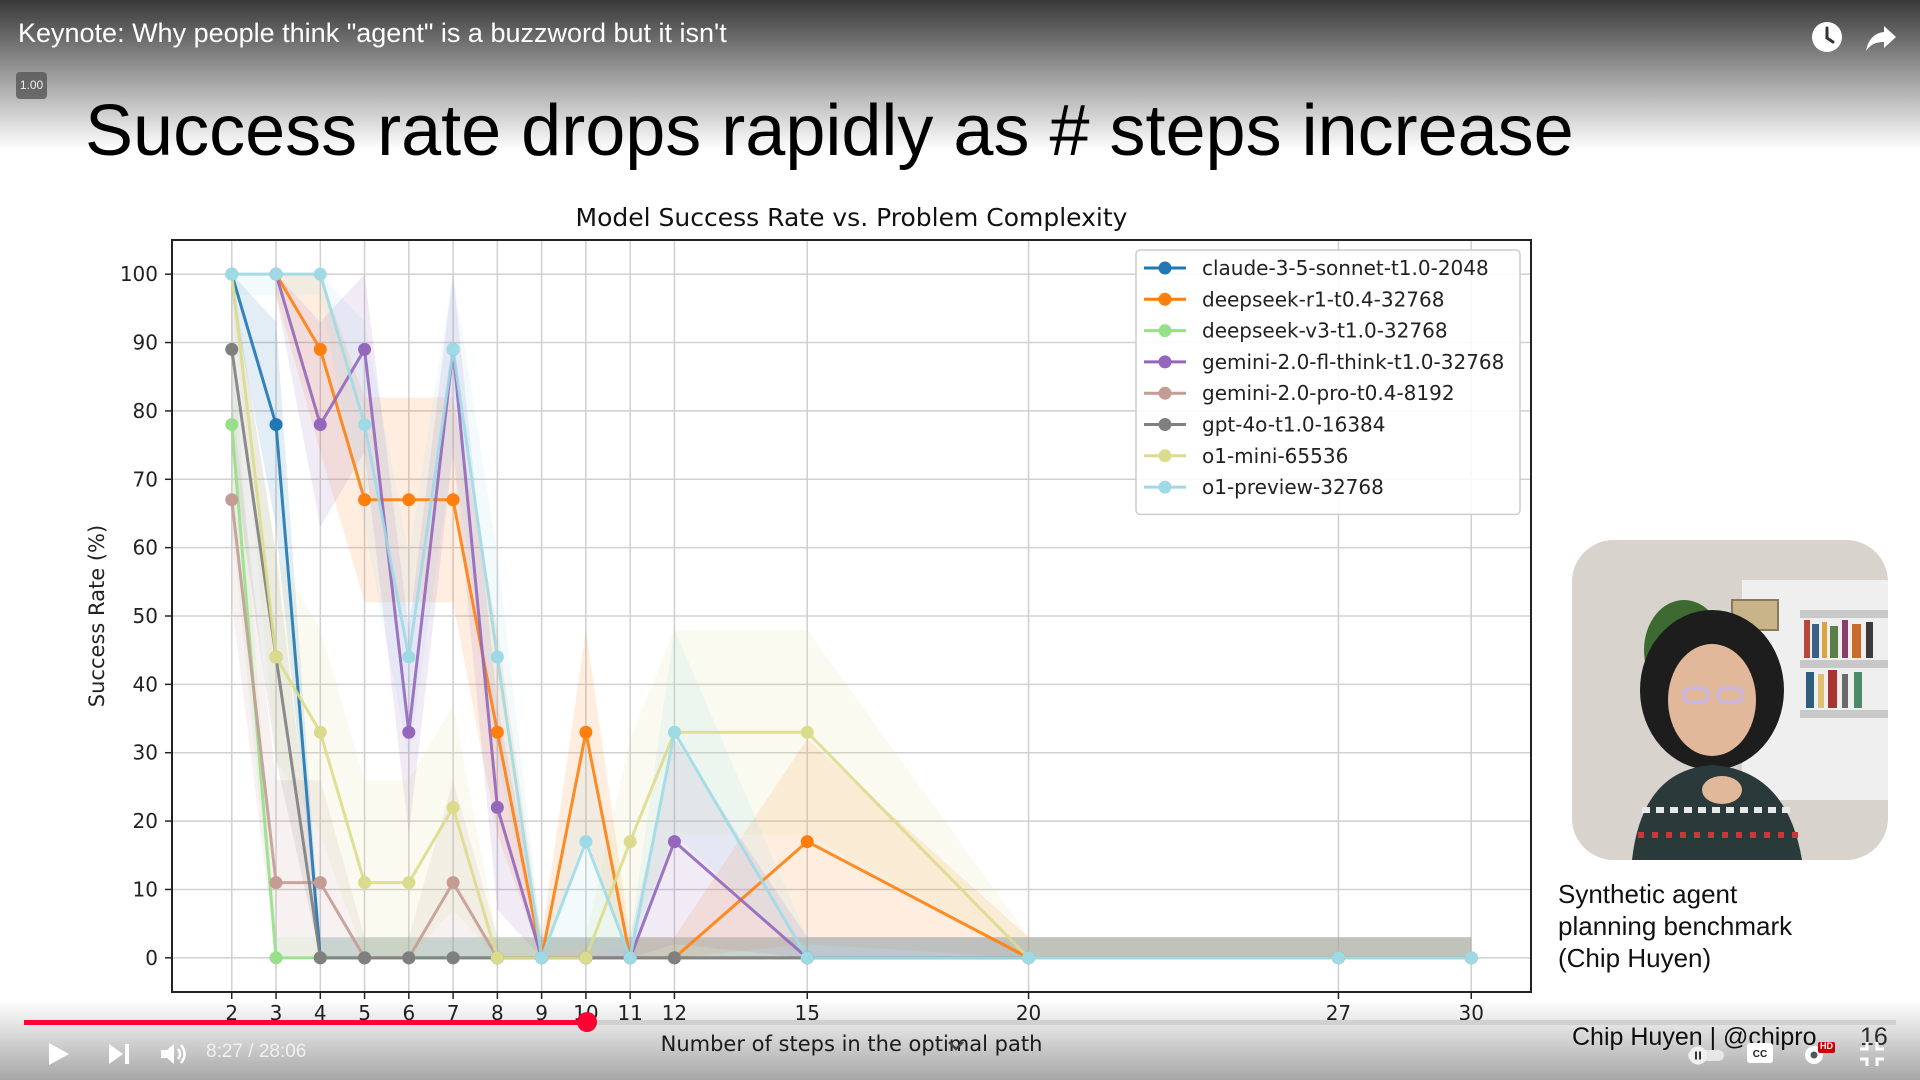 Image resolution: width=1920 pixels, height=1080 pixels. What do you see at coordinates (1694, 1037) in the screenshot?
I see `slide-credit: Chip Huyen | @chipro` at bounding box center [1694, 1037].